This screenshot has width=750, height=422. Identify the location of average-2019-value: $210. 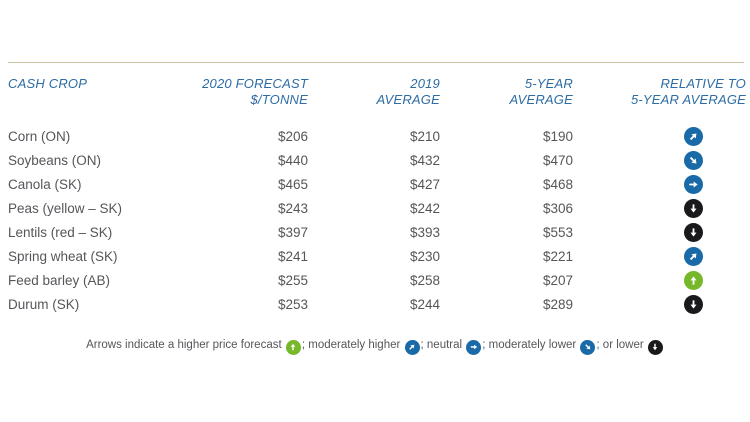
(424, 136).